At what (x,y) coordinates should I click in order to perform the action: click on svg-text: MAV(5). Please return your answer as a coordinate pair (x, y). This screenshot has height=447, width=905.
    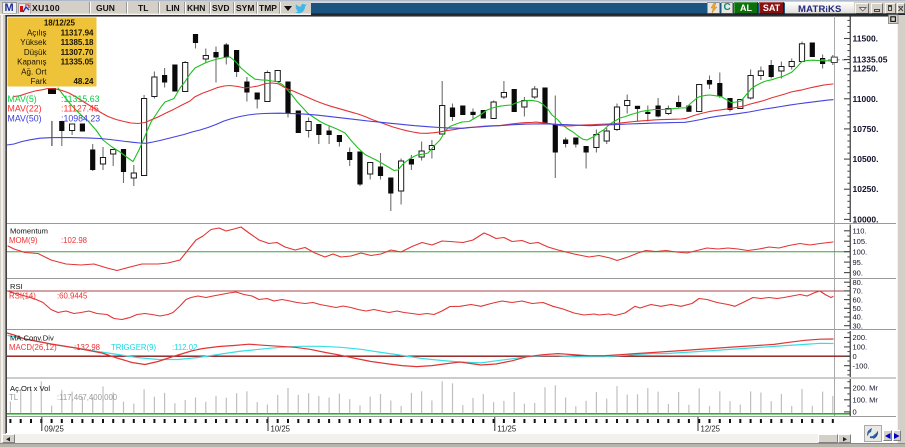
    Looking at the image, I should click on (22, 99).